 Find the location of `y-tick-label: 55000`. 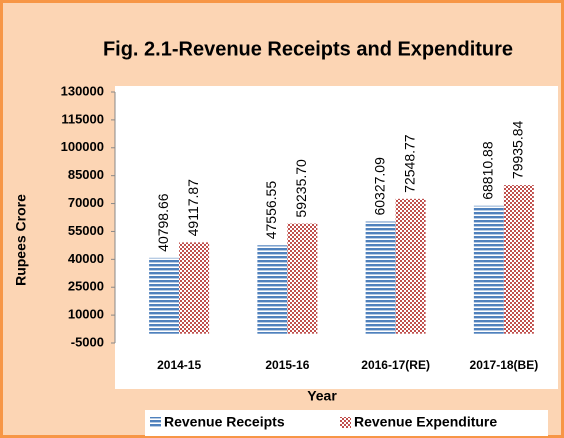

y-tick-label: 55000 is located at coordinates (86, 230).